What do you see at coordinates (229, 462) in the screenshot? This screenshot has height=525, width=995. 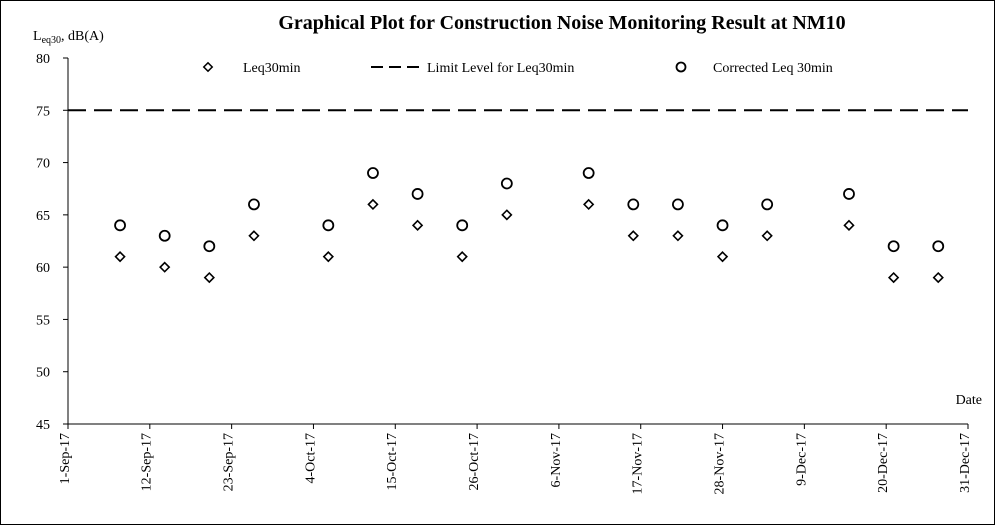 I see `x-tick-label: 23-Sep-17` at bounding box center [229, 462].